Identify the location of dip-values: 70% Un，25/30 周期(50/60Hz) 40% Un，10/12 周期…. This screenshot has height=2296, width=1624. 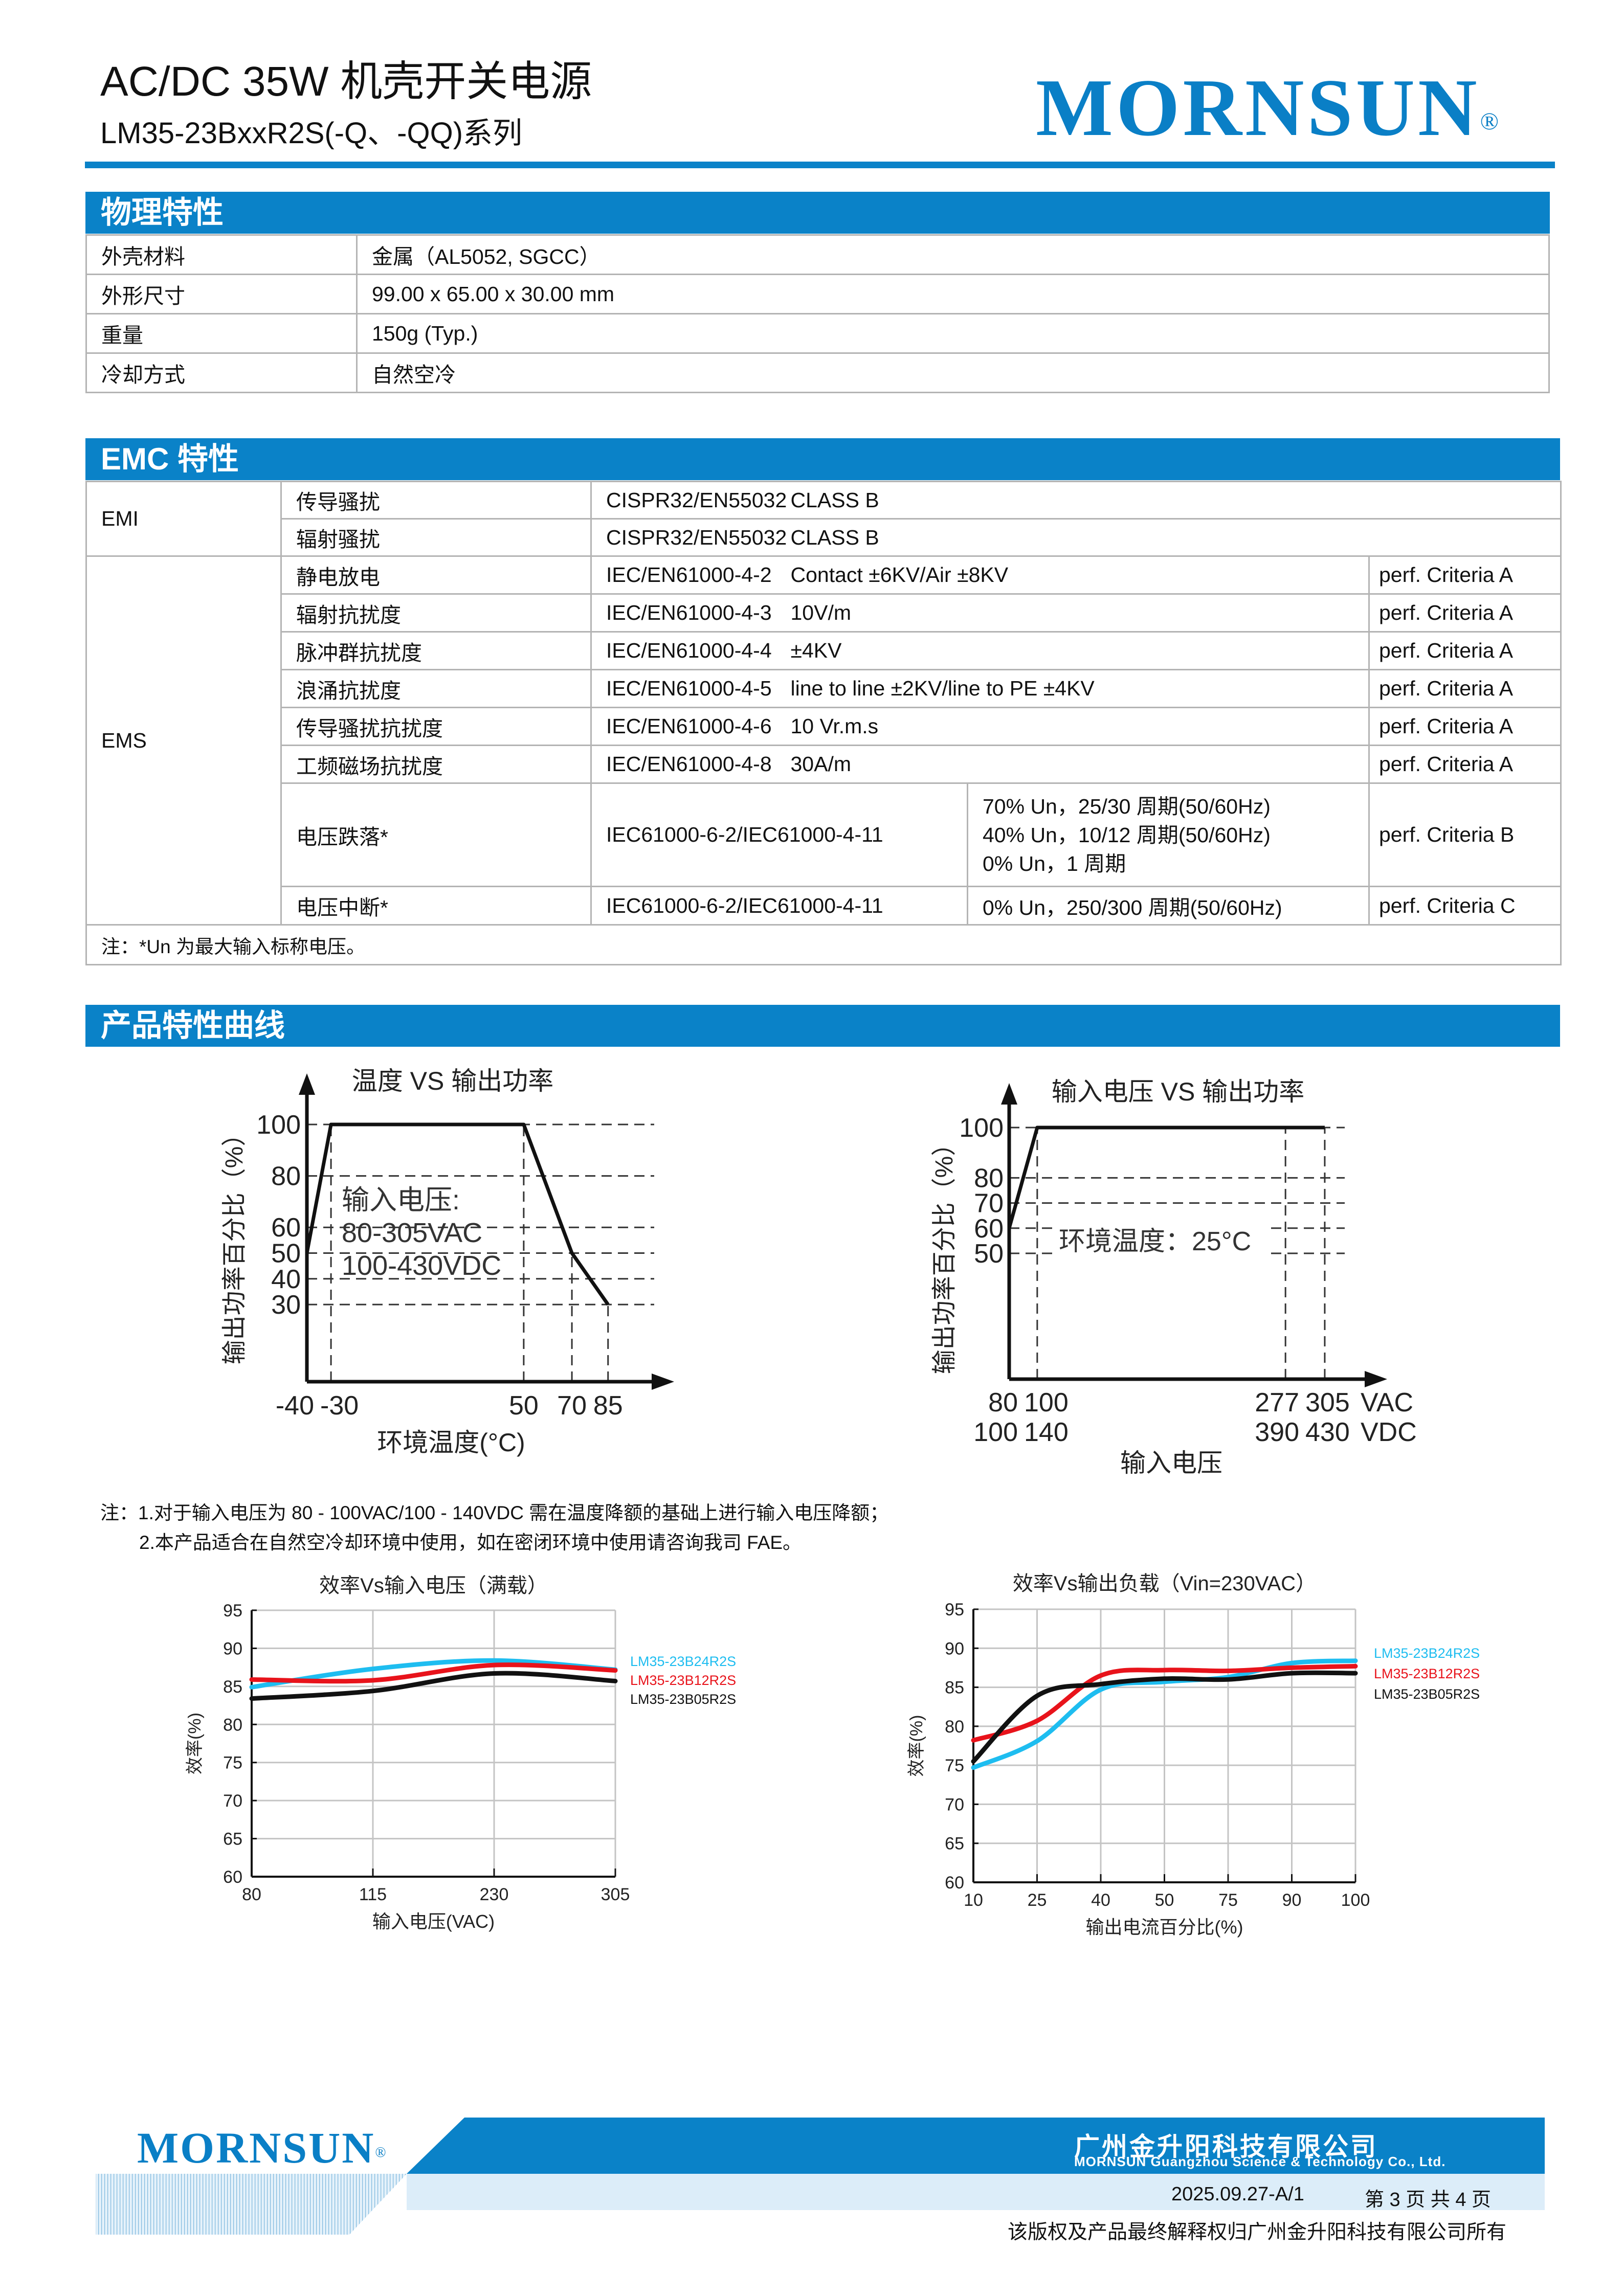
(1168, 835).